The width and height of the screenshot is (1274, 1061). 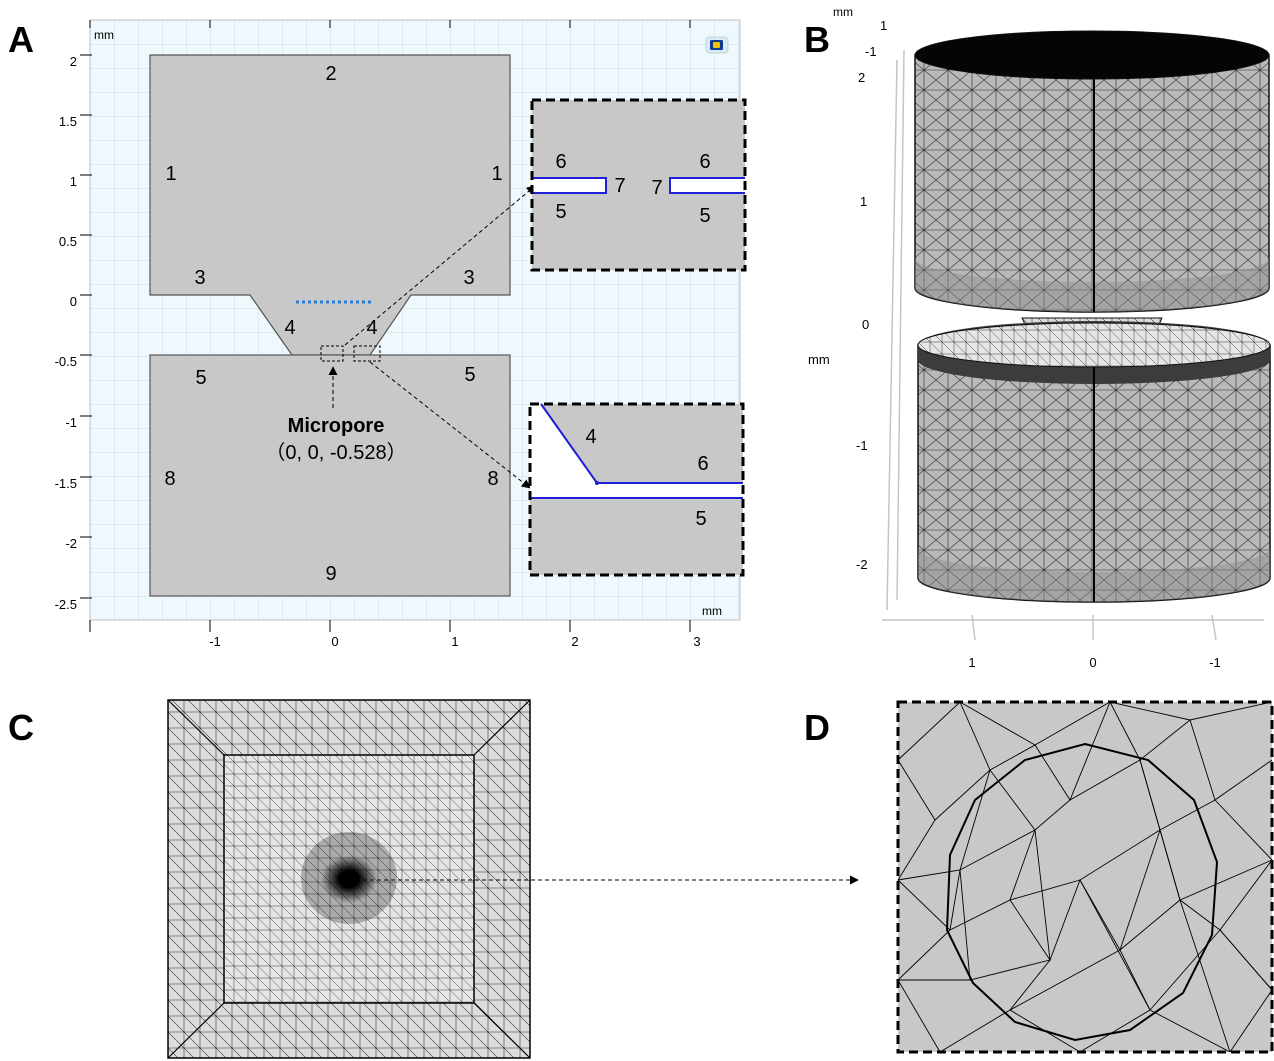 I want to click on y-tick-label: -0.5, so click(x=66, y=361).